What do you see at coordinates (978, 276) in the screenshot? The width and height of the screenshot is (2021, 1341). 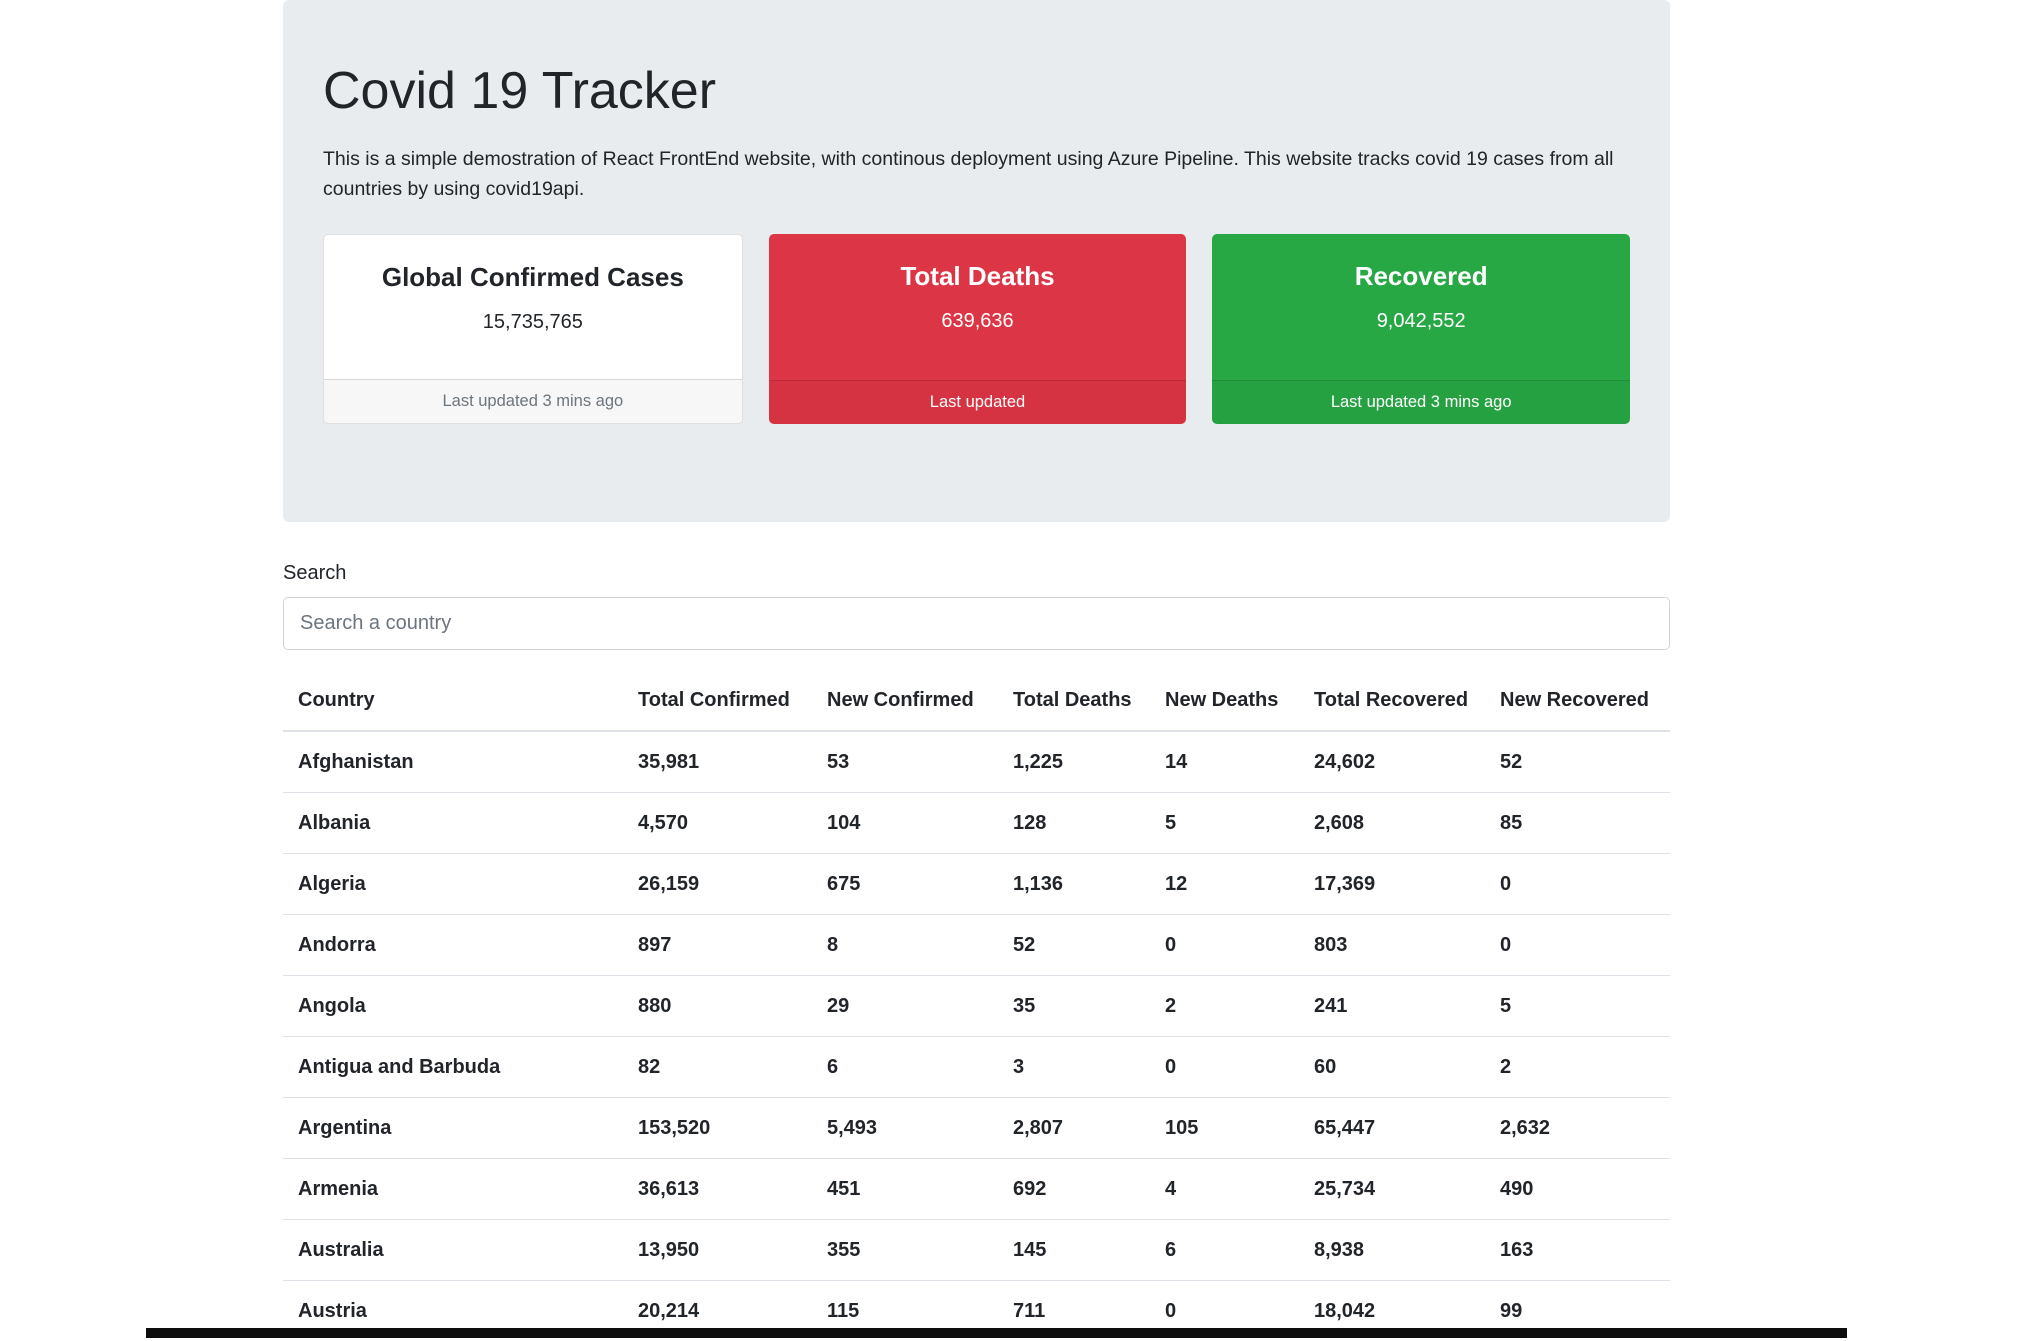 I see `deaths-card-title: Total Deaths` at bounding box center [978, 276].